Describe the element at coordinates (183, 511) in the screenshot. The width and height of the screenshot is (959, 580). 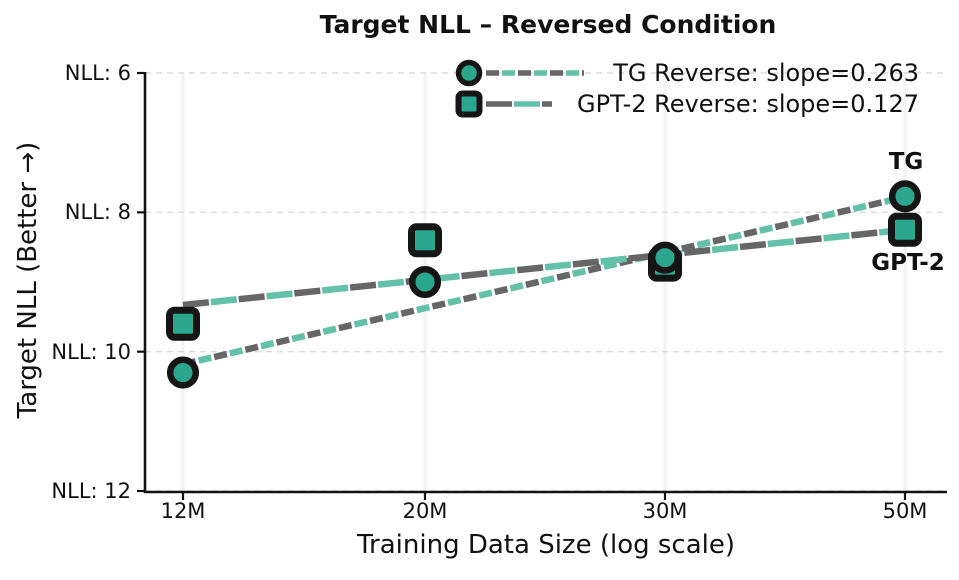
I see `x-tick-label: 12M` at that location.